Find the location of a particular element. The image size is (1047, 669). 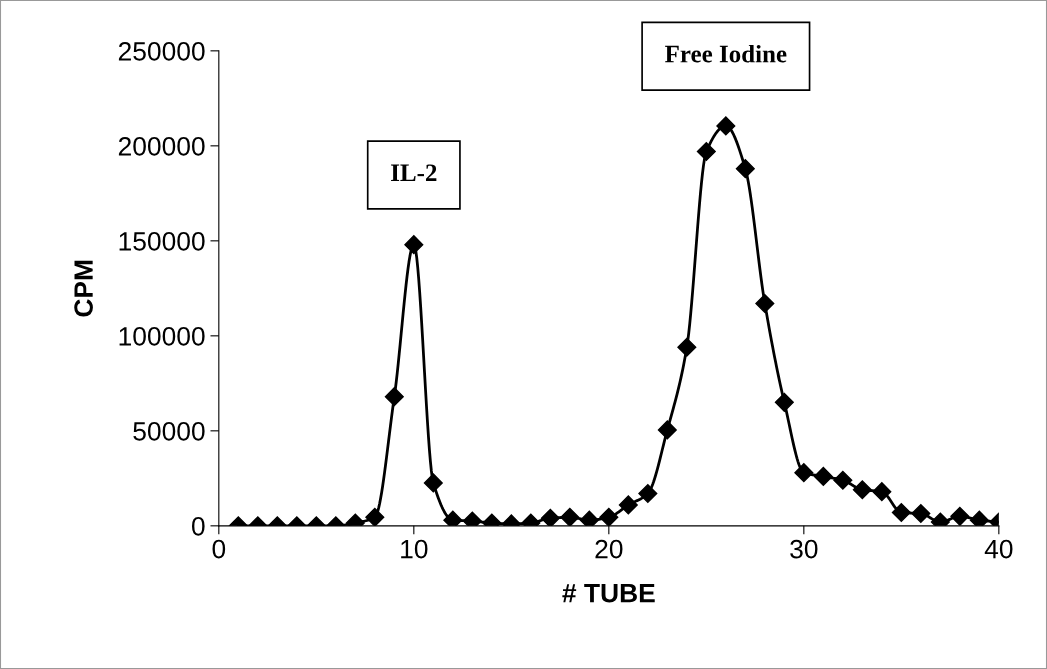

x-tick-label: 40 is located at coordinates (998, 549).